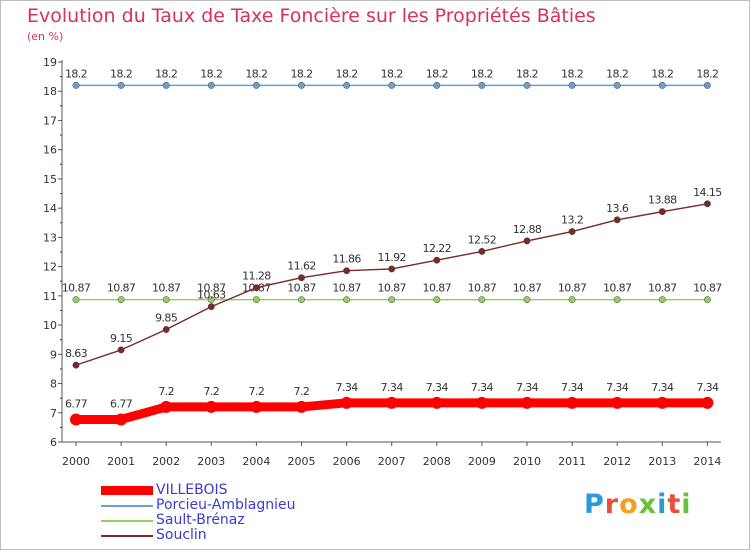 The height and width of the screenshot is (550, 750). Describe the element at coordinates (707, 300) in the screenshot. I see `data-point-sault-br-naz-2014` at that location.